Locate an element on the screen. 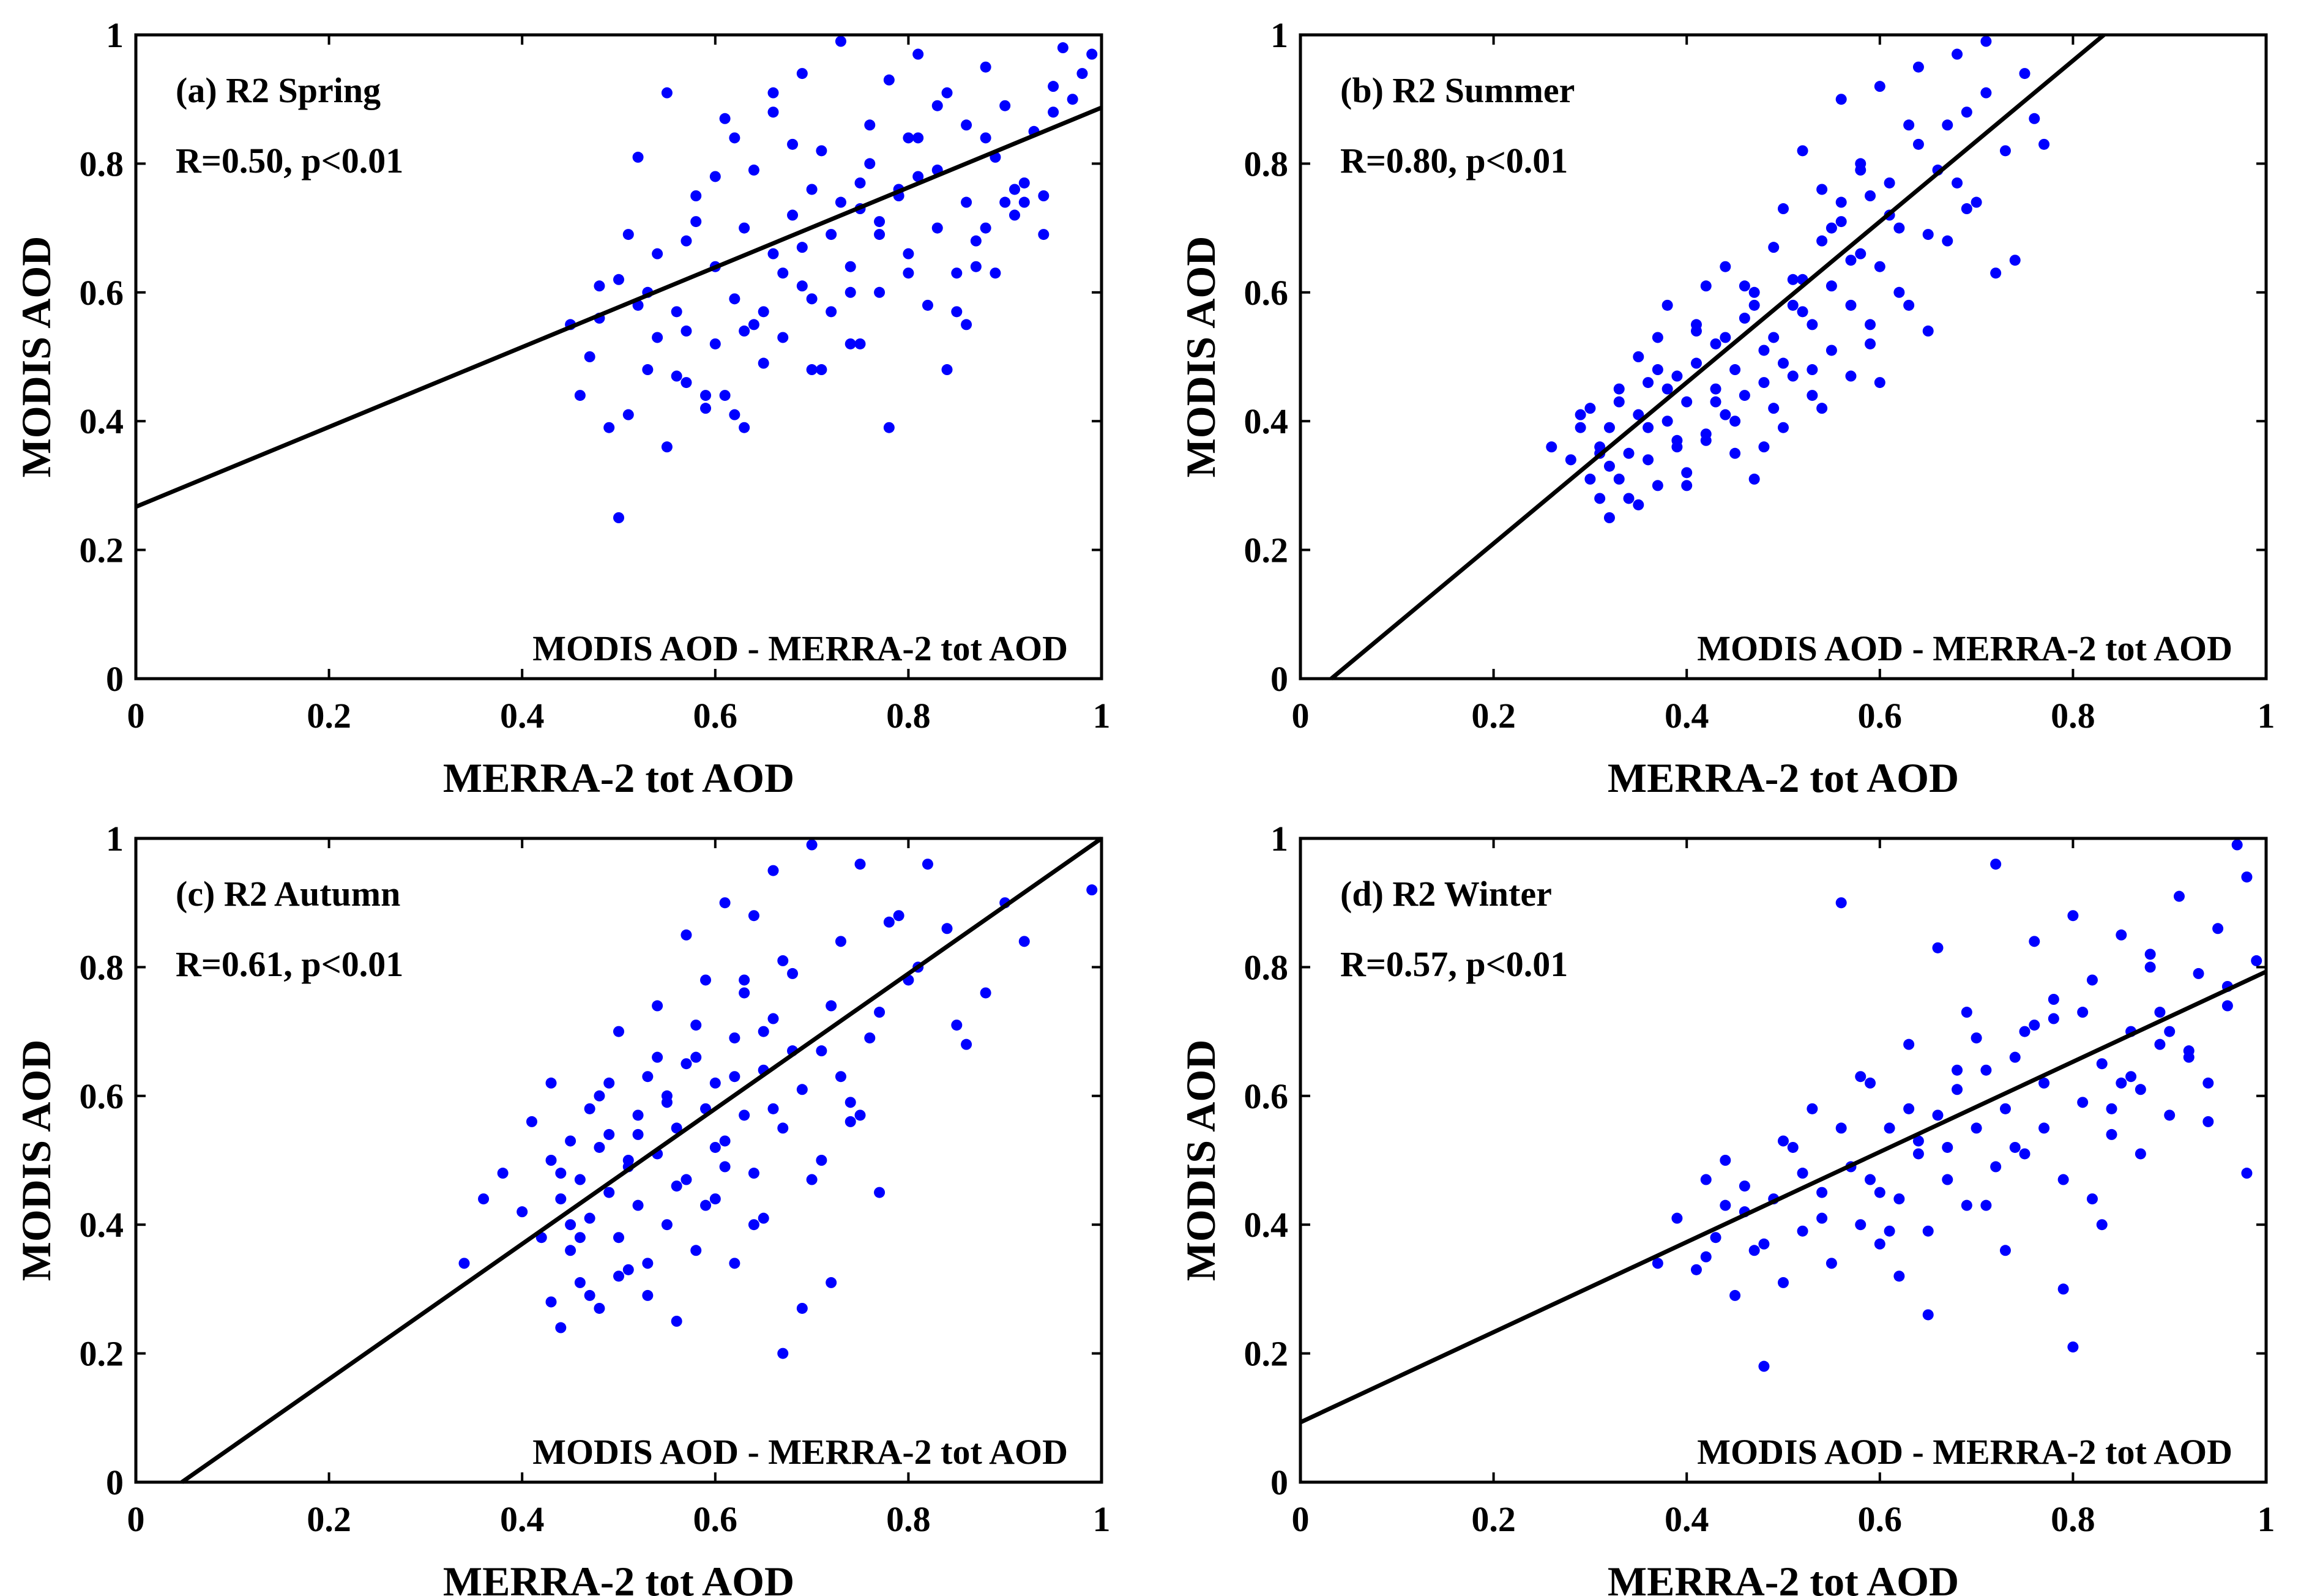  regression-line is located at coordinates (619, 307).